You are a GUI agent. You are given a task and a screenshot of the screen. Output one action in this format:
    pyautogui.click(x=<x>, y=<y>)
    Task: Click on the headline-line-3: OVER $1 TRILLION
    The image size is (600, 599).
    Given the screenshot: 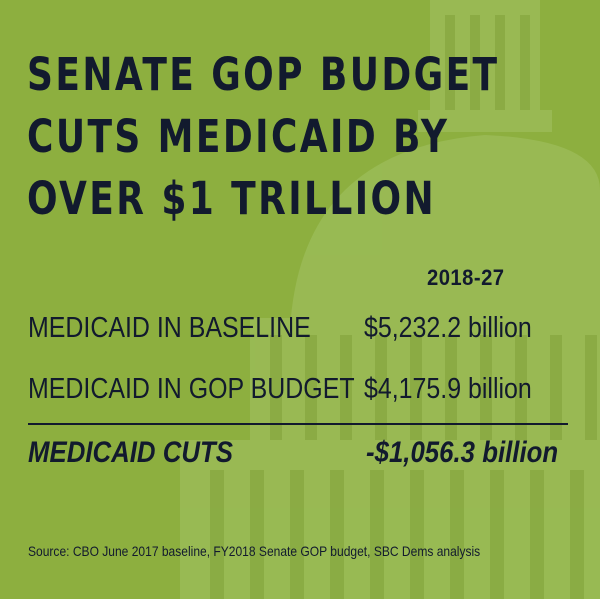 What is the action you would take?
    pyautogui.click(x=232, y=198)
    